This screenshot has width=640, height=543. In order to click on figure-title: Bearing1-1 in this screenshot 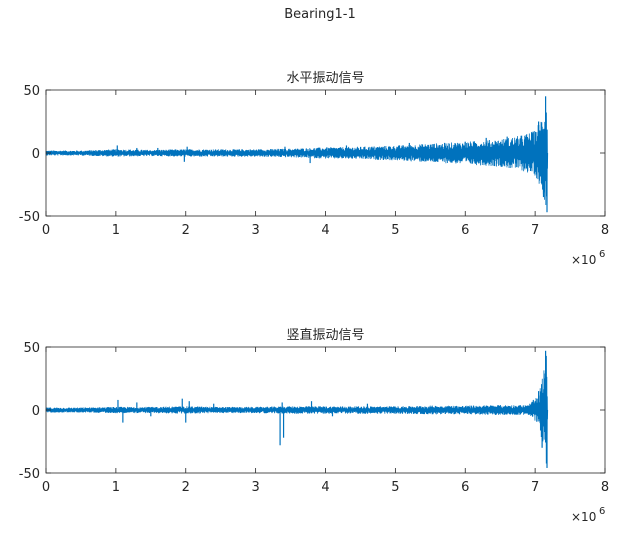, I will do `click(320, 14)`.